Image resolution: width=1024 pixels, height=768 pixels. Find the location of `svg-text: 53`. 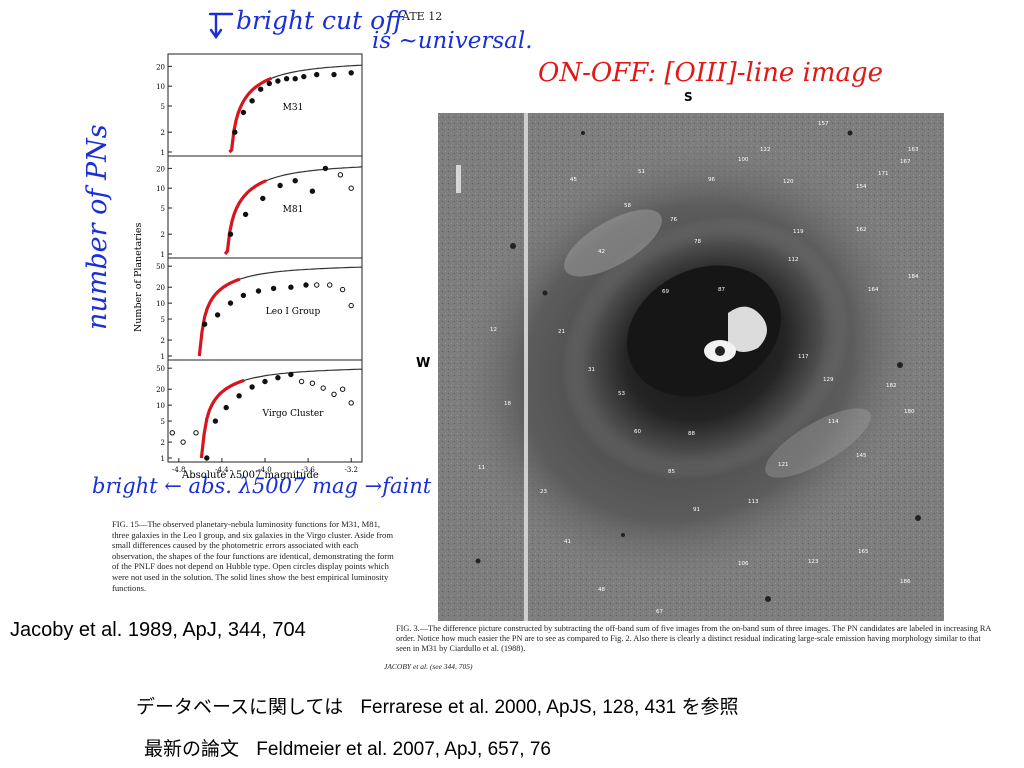

svg-text: 53 is located at coordinates (621, 394).